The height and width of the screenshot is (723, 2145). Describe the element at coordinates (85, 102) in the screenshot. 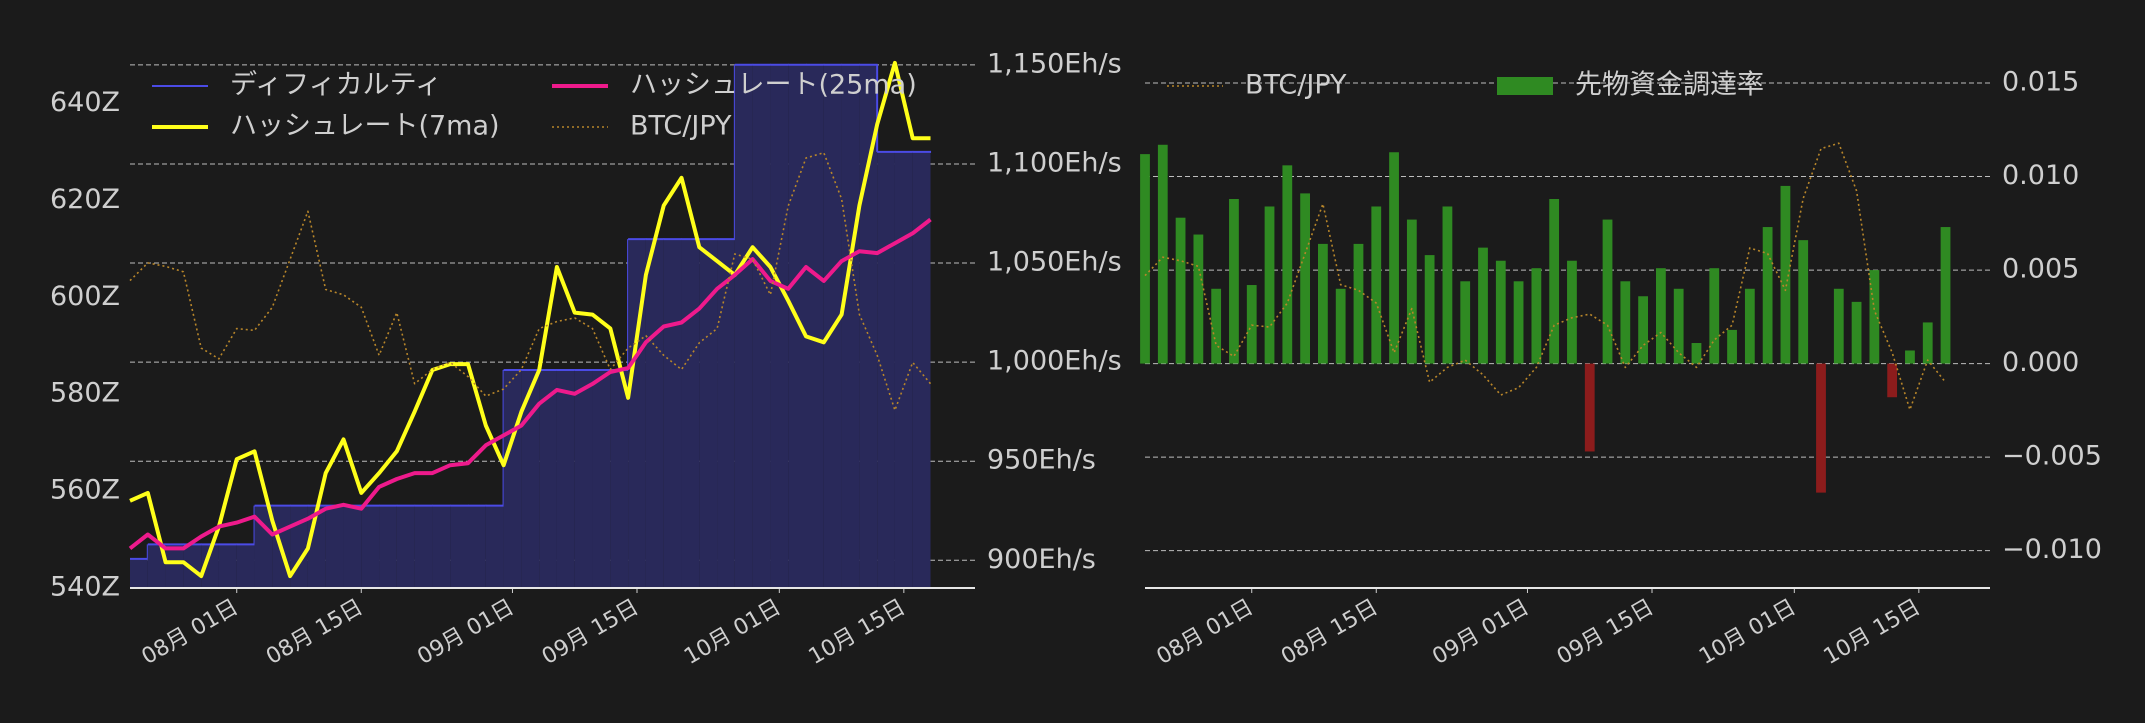

I see `y-tick-label: 640Z` at that location.